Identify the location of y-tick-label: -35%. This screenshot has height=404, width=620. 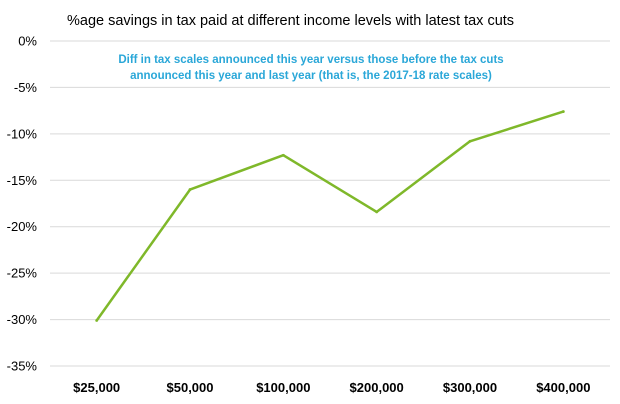
(22, 366).